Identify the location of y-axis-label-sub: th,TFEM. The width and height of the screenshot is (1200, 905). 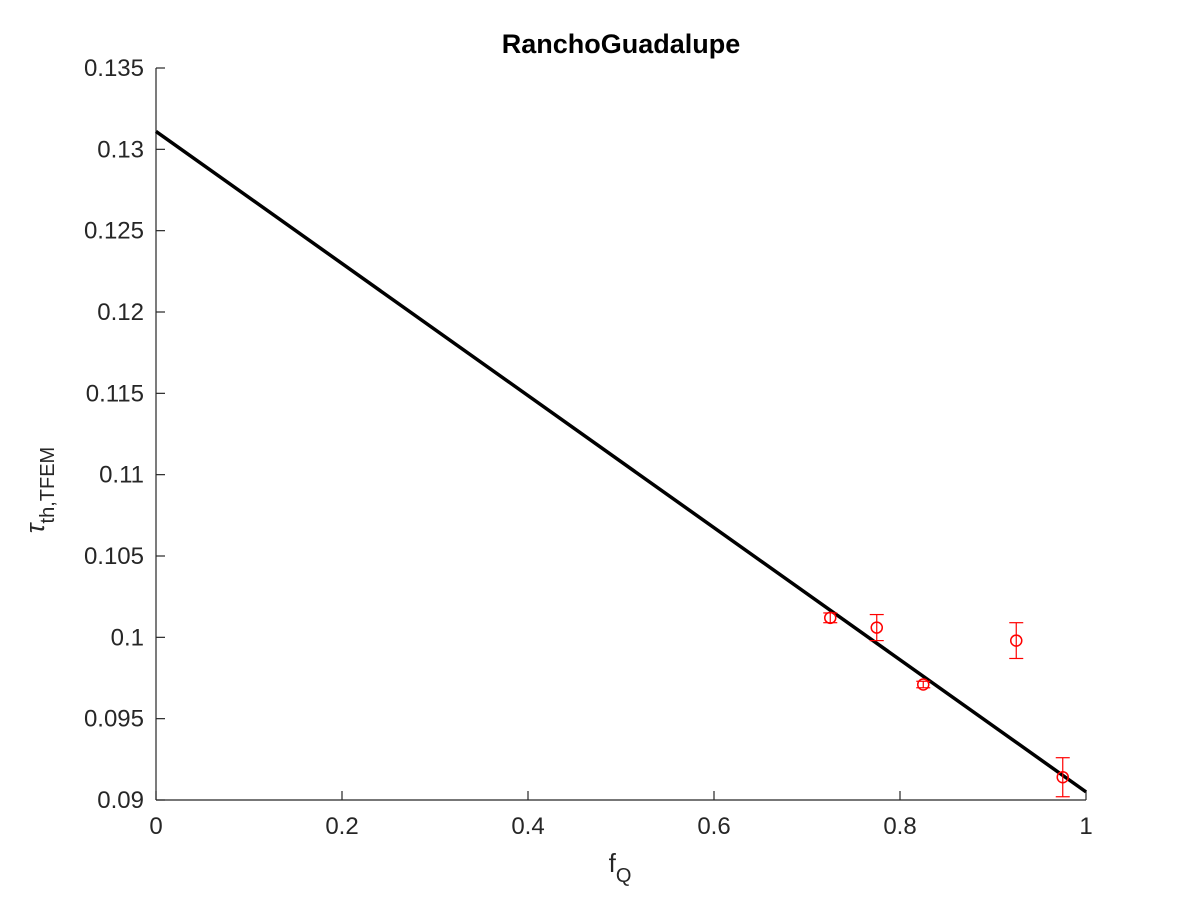
(48, 485).